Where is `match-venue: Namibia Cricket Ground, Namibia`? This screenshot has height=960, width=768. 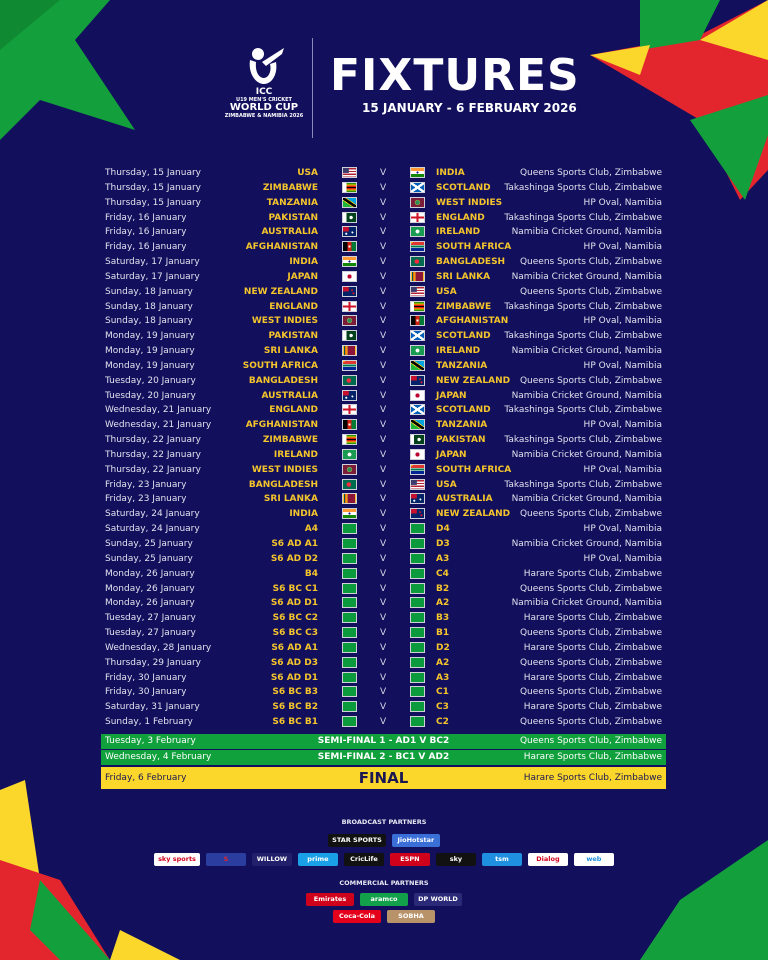 match-venue: Namibia Cricket Ground, Namibia is located at coordinates (586, 351).